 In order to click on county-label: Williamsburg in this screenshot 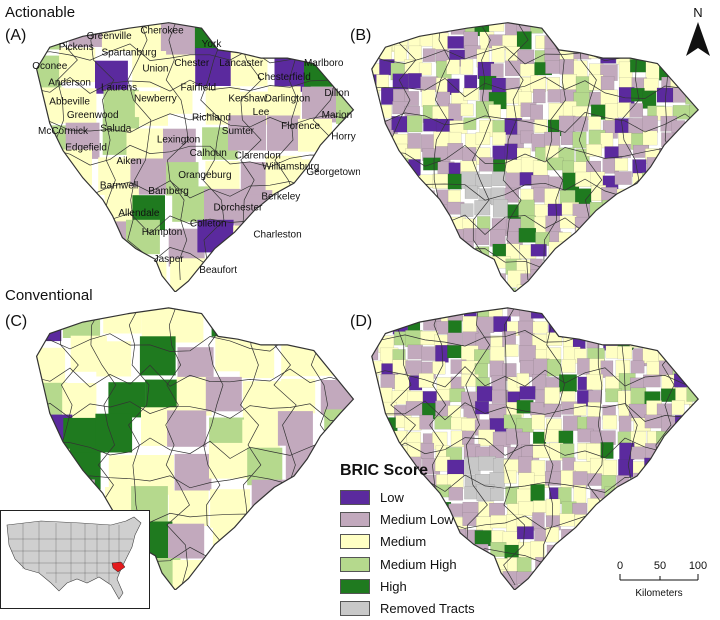, I will do `click(290, 167)`.